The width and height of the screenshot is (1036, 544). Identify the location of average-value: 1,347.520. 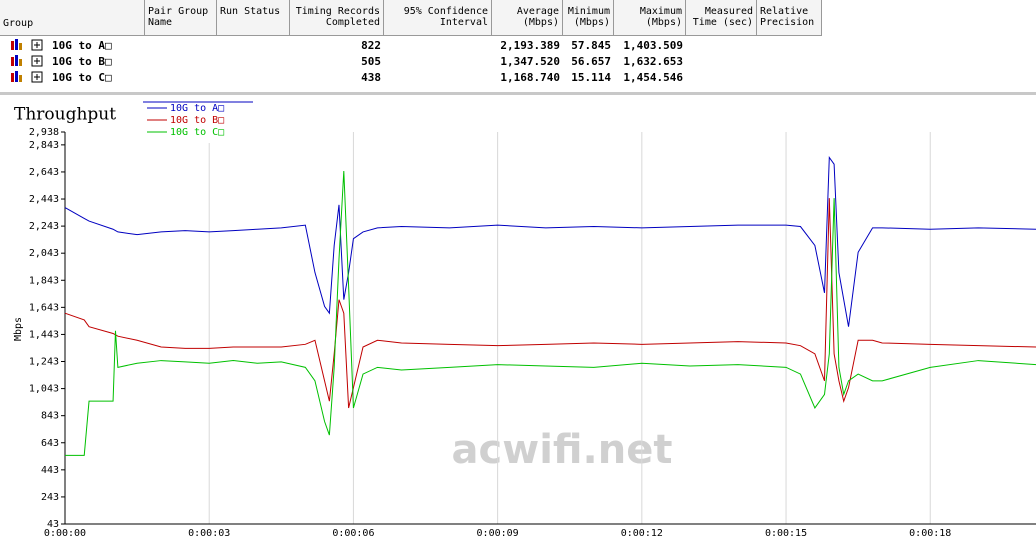
(530, 61).